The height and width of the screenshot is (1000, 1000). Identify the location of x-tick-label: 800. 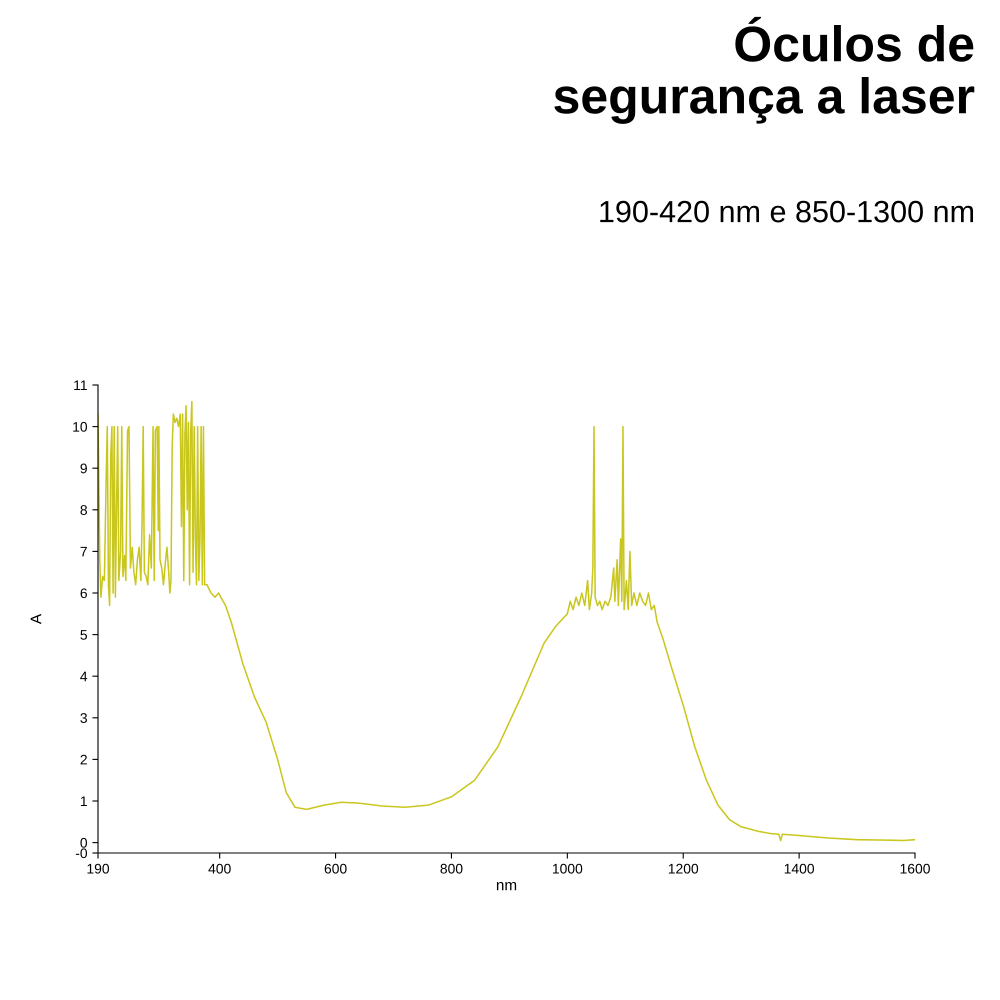
(451, 869).